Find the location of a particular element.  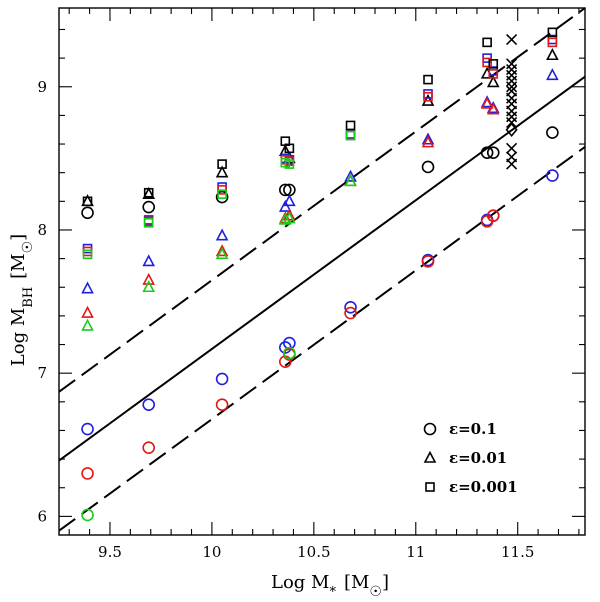

x-tick-label: 10.5 is located at coordinates (313, 552).